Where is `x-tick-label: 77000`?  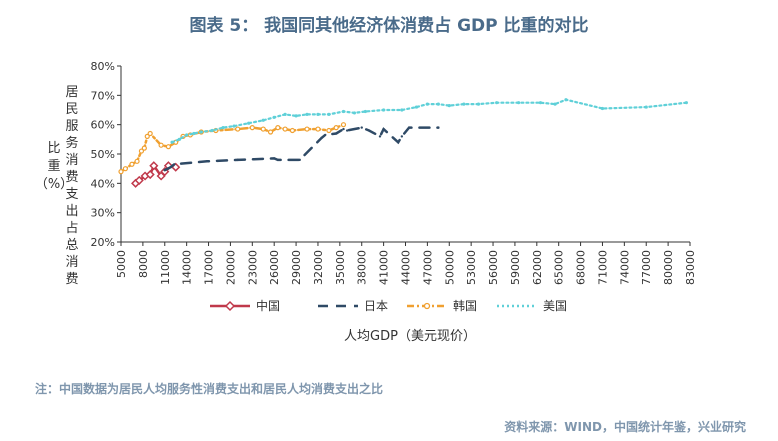 x-tick-label: 77000 is located at coordinates (646, 267).